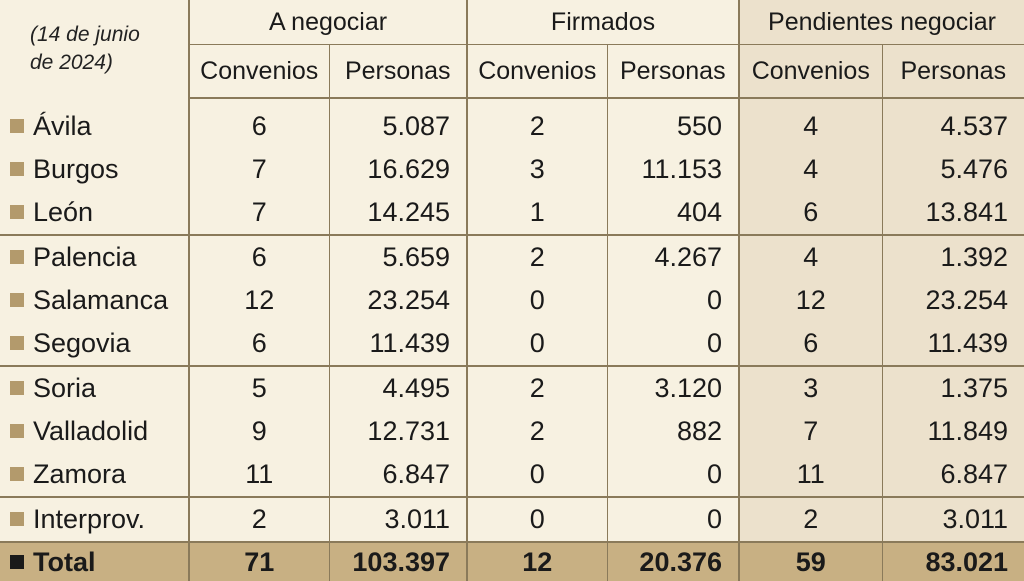 The width and height of the screenshot is (1024, 581). I want to click on row-name-cell: Salamanca, so click(94, 300).